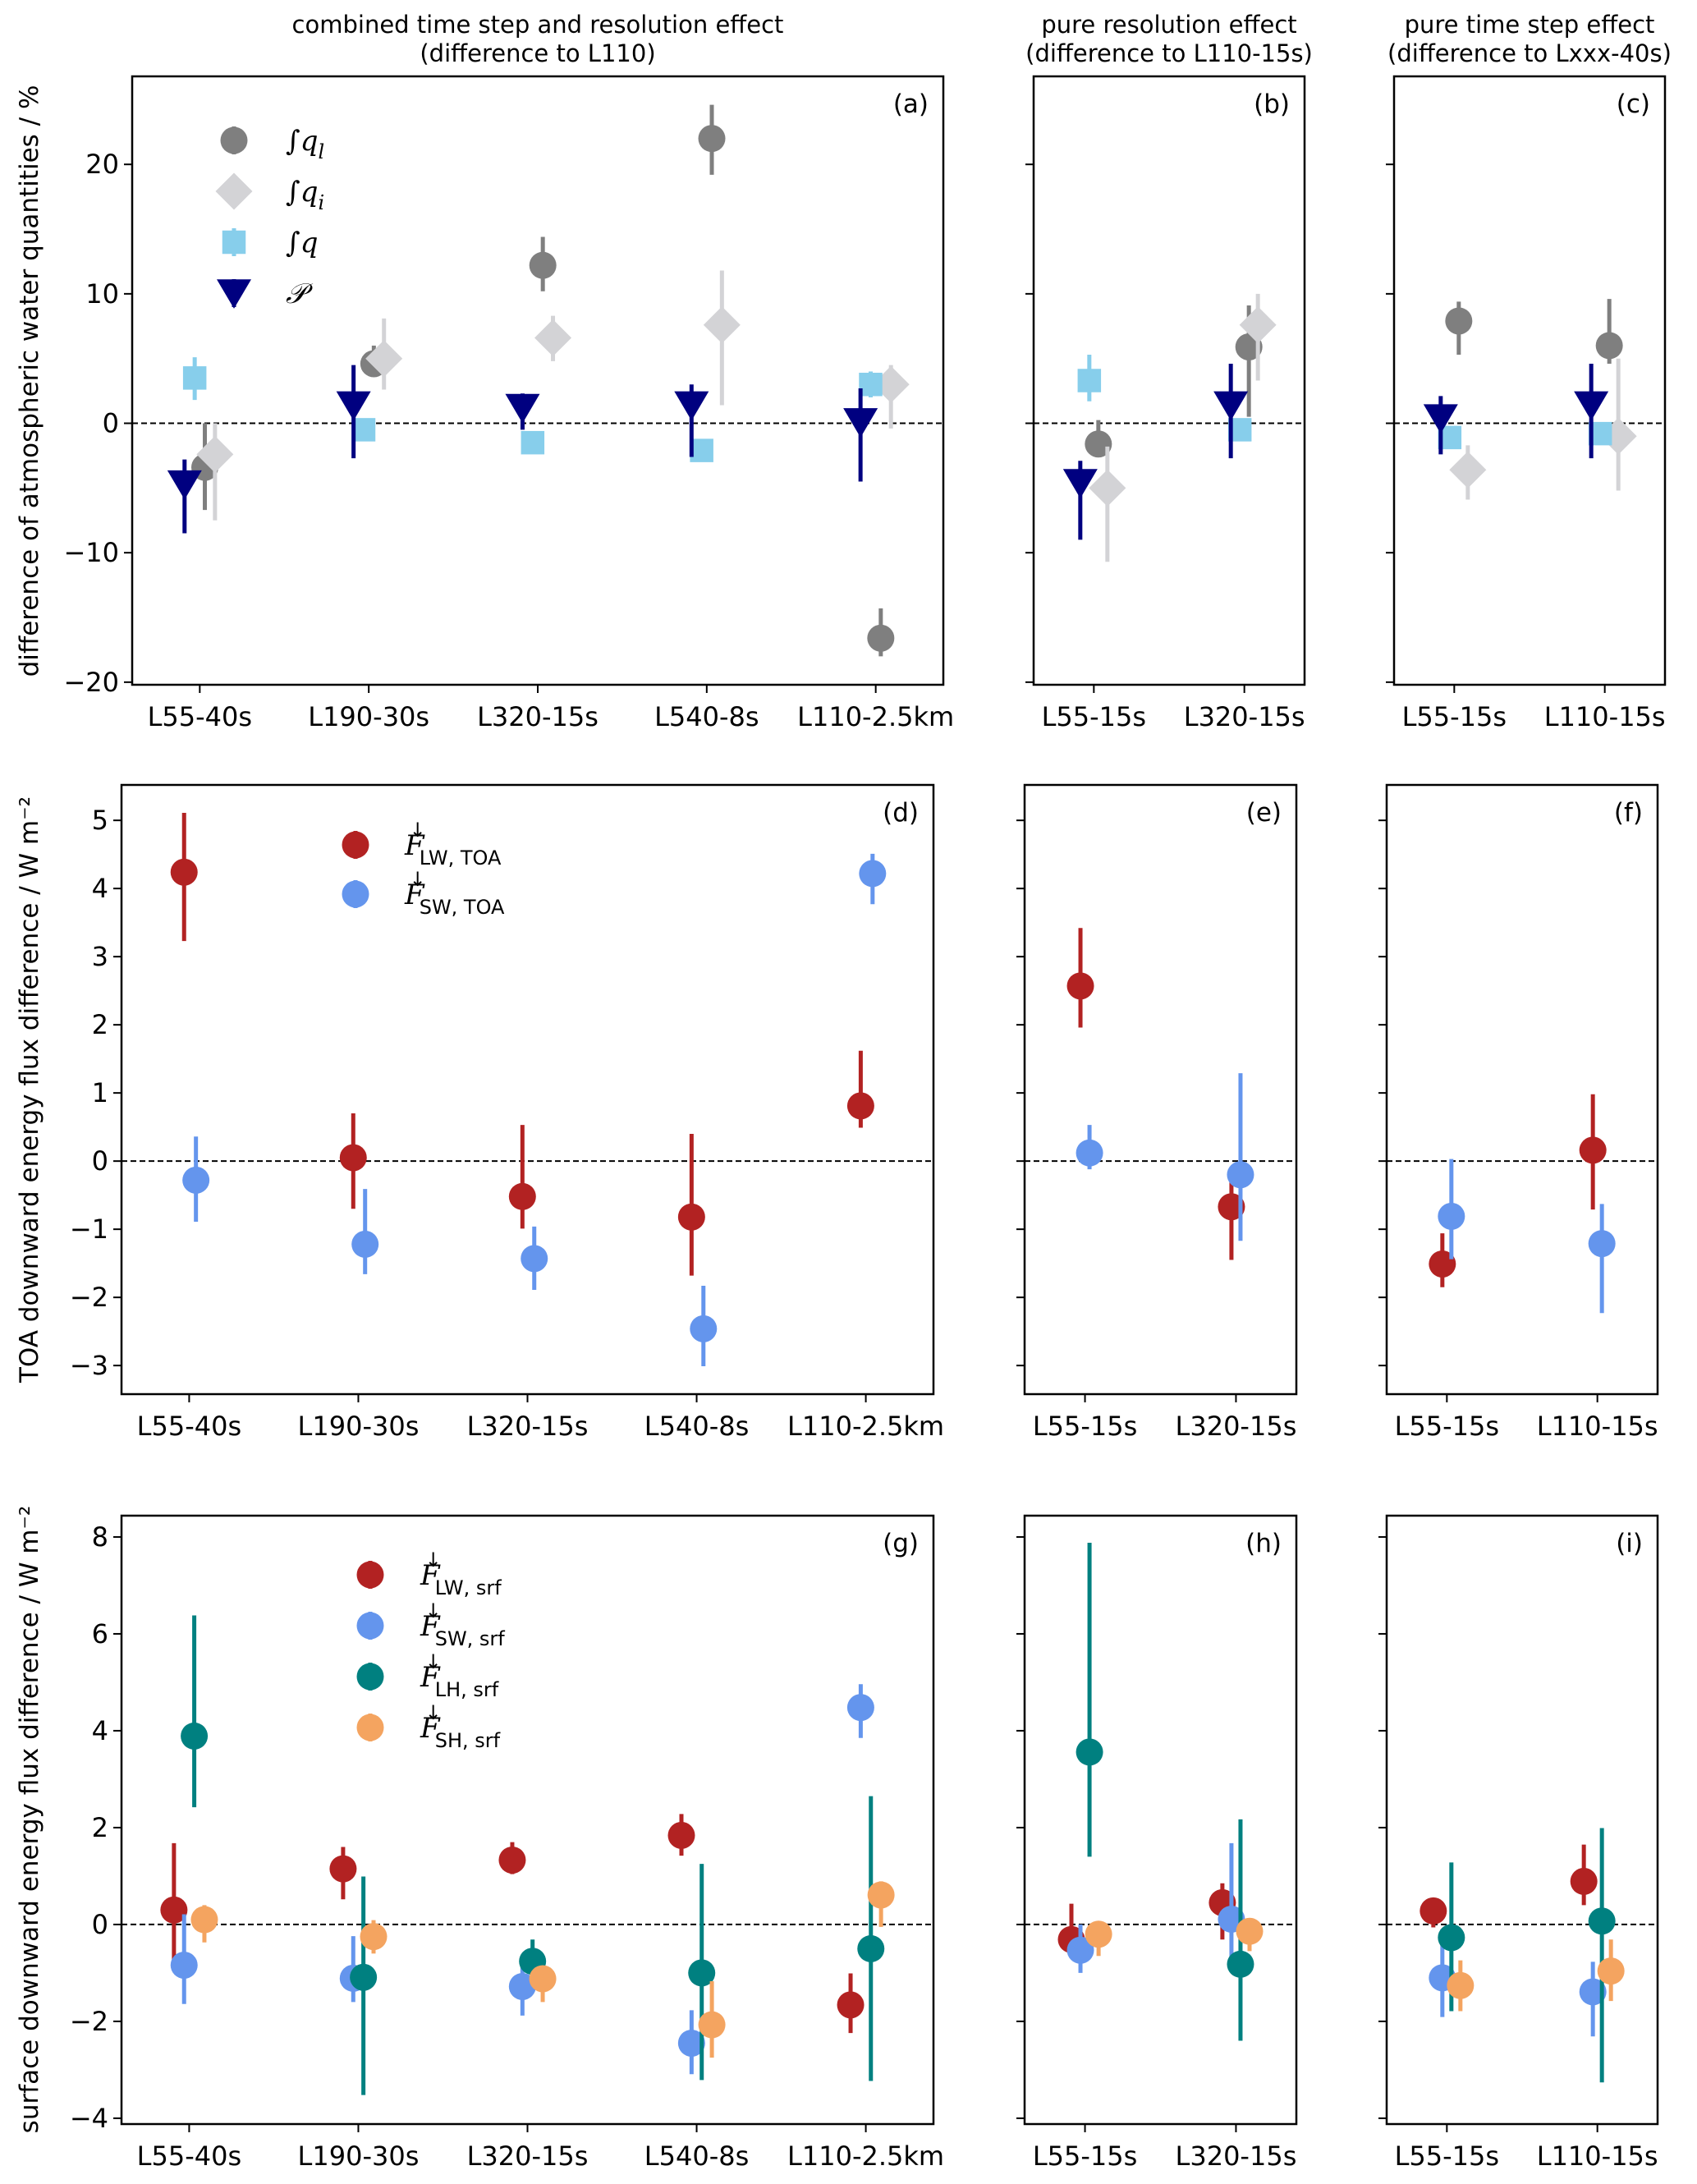 The height and width of the screenshot is (2184, 1697). Describe the element at coordinates (270, 243) in the screenshot. I see `legend-item: ∫q` at that location.